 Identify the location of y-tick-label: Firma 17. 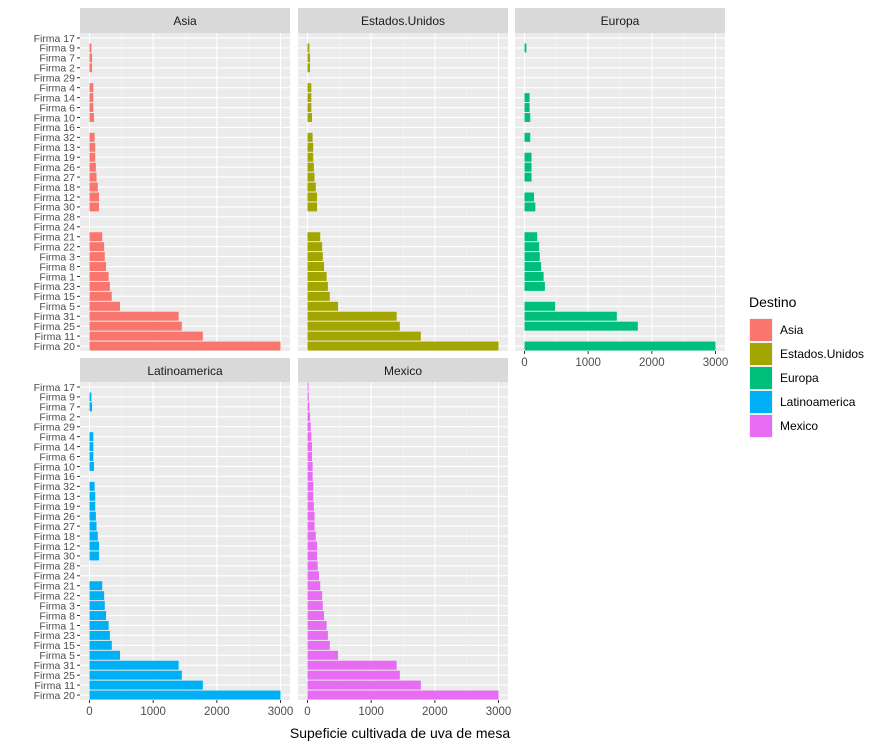
(55, 388).